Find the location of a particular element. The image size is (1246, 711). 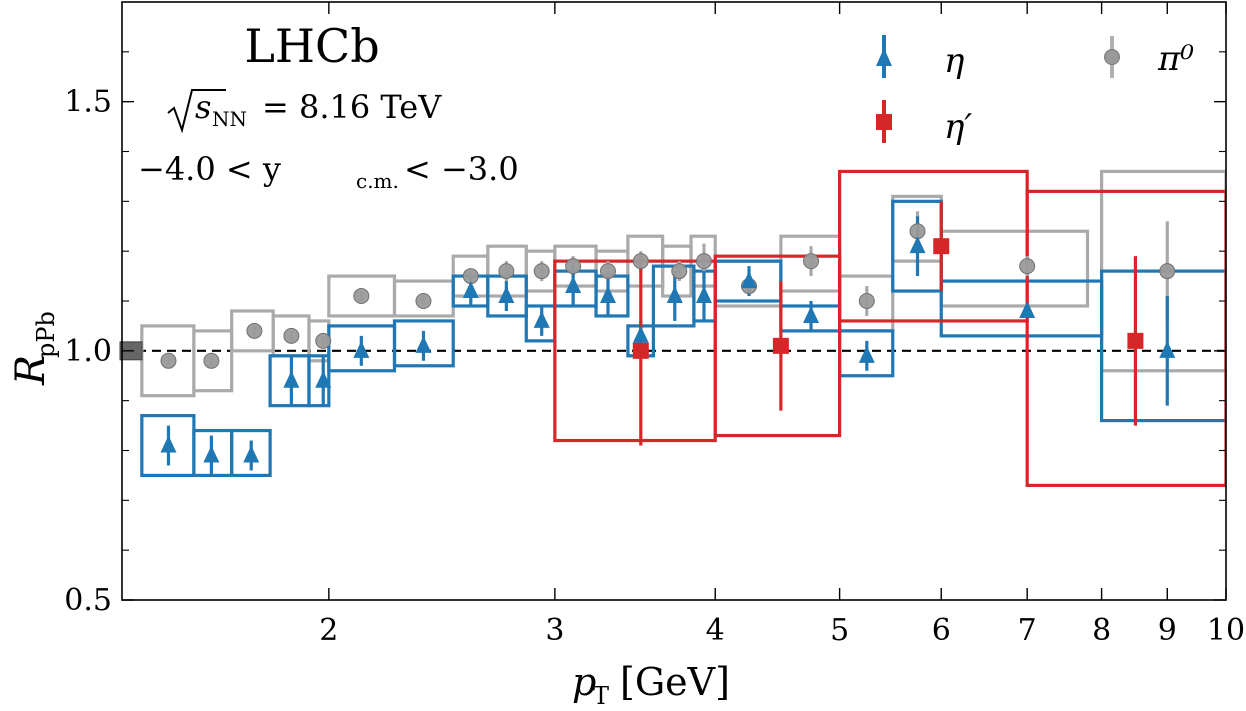

series-2-point-3-marker is located at coordinates (1135, 340).